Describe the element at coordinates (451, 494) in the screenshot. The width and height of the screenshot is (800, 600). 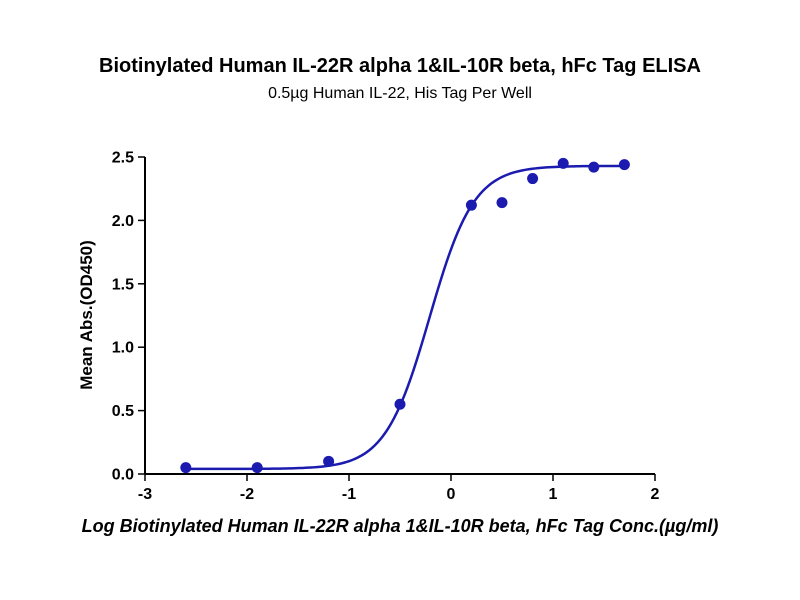
I see `x-tick-label: 0` at that location.